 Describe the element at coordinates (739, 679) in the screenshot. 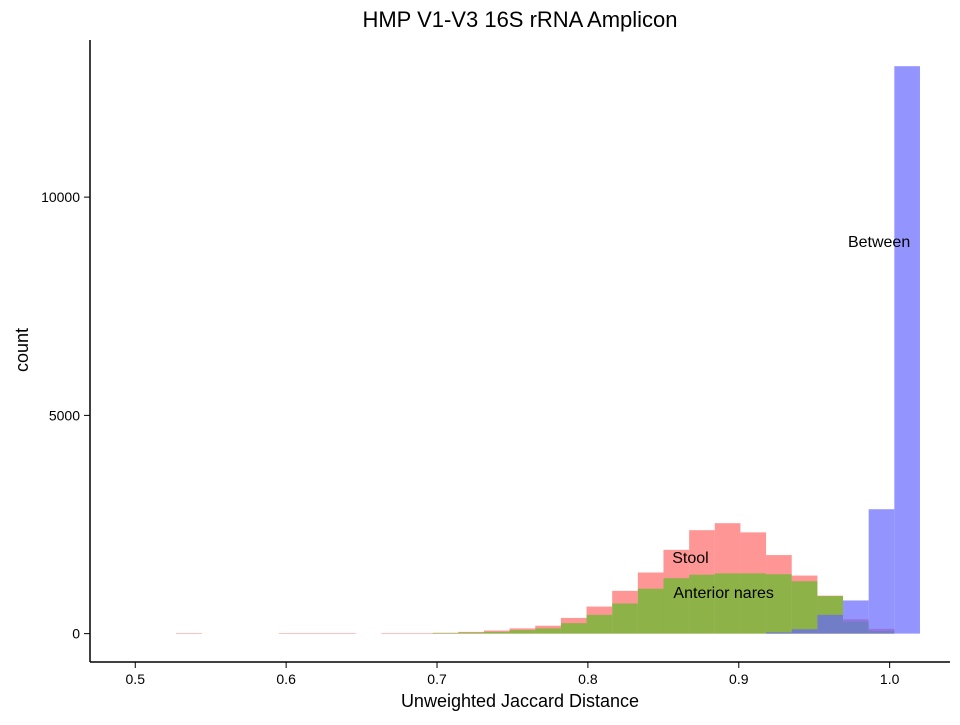

I see `x-tick-label: 0.9` at that location.